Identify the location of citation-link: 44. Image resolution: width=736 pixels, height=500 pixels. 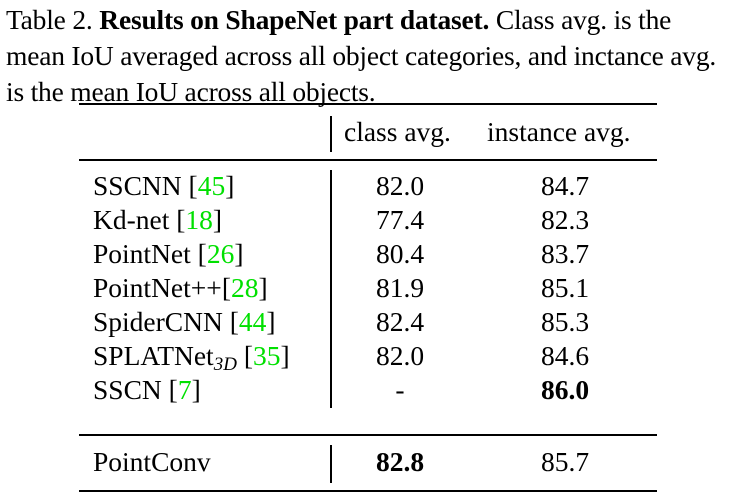
(252, 321).